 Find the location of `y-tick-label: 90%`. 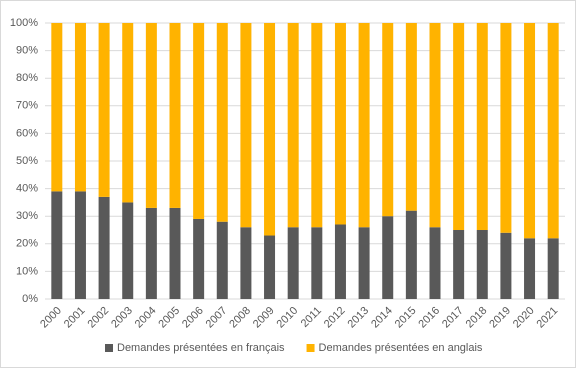

y-tick-label: 90% is located at coordinates (27, 51).